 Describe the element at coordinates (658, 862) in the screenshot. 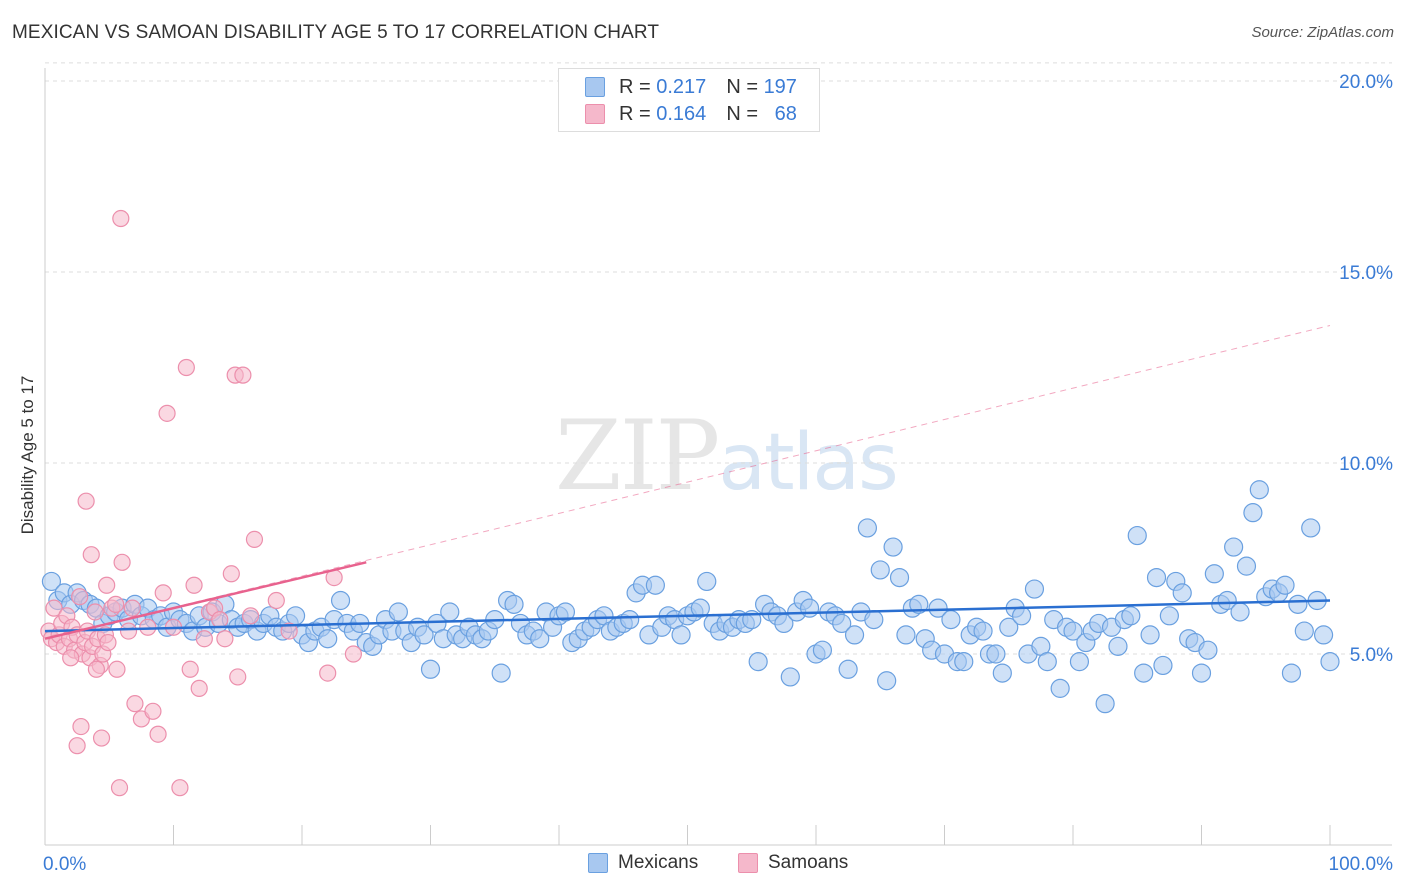

I see `bottom-legend-label-mexicans: Mexicans` at that location.